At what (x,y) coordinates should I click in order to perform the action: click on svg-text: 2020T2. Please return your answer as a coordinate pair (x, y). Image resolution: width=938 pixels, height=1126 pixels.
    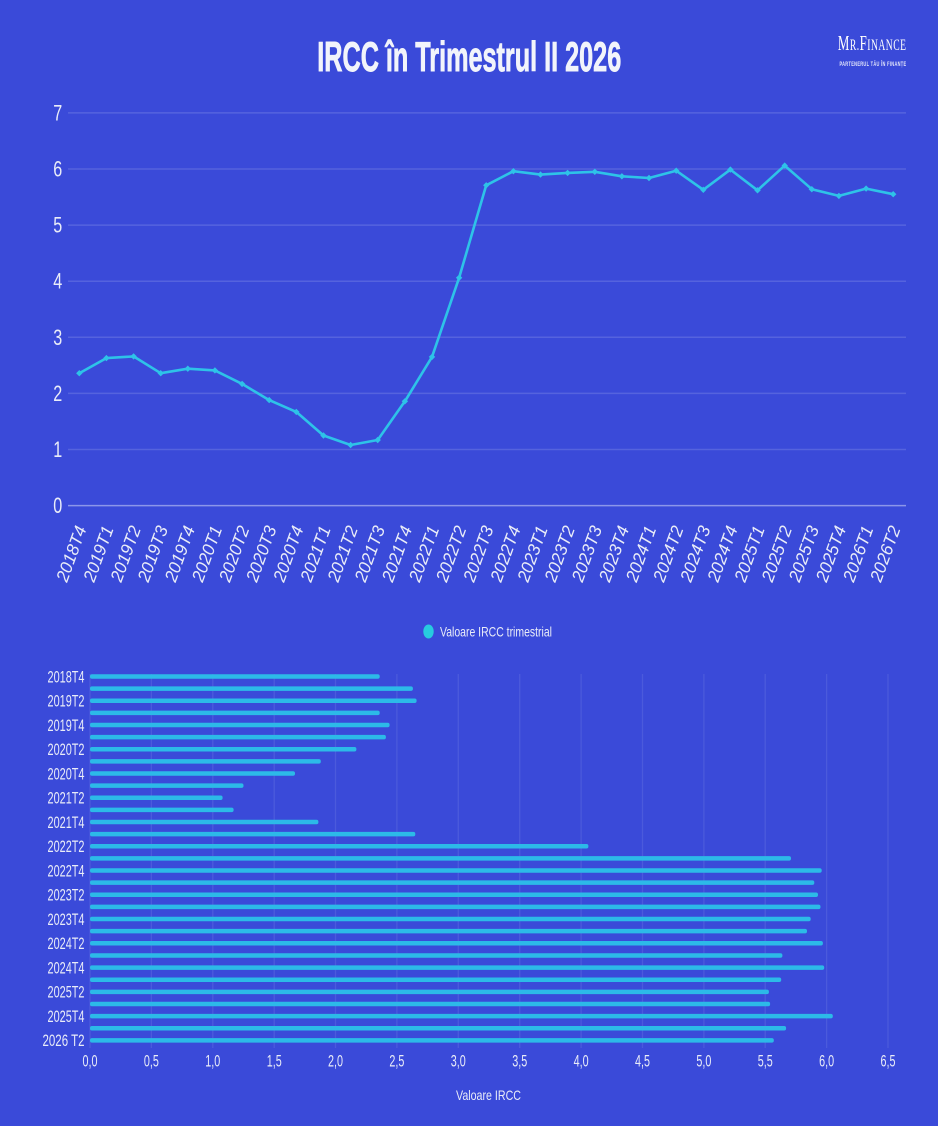
    Looking at the image, I should click on (66, 749).